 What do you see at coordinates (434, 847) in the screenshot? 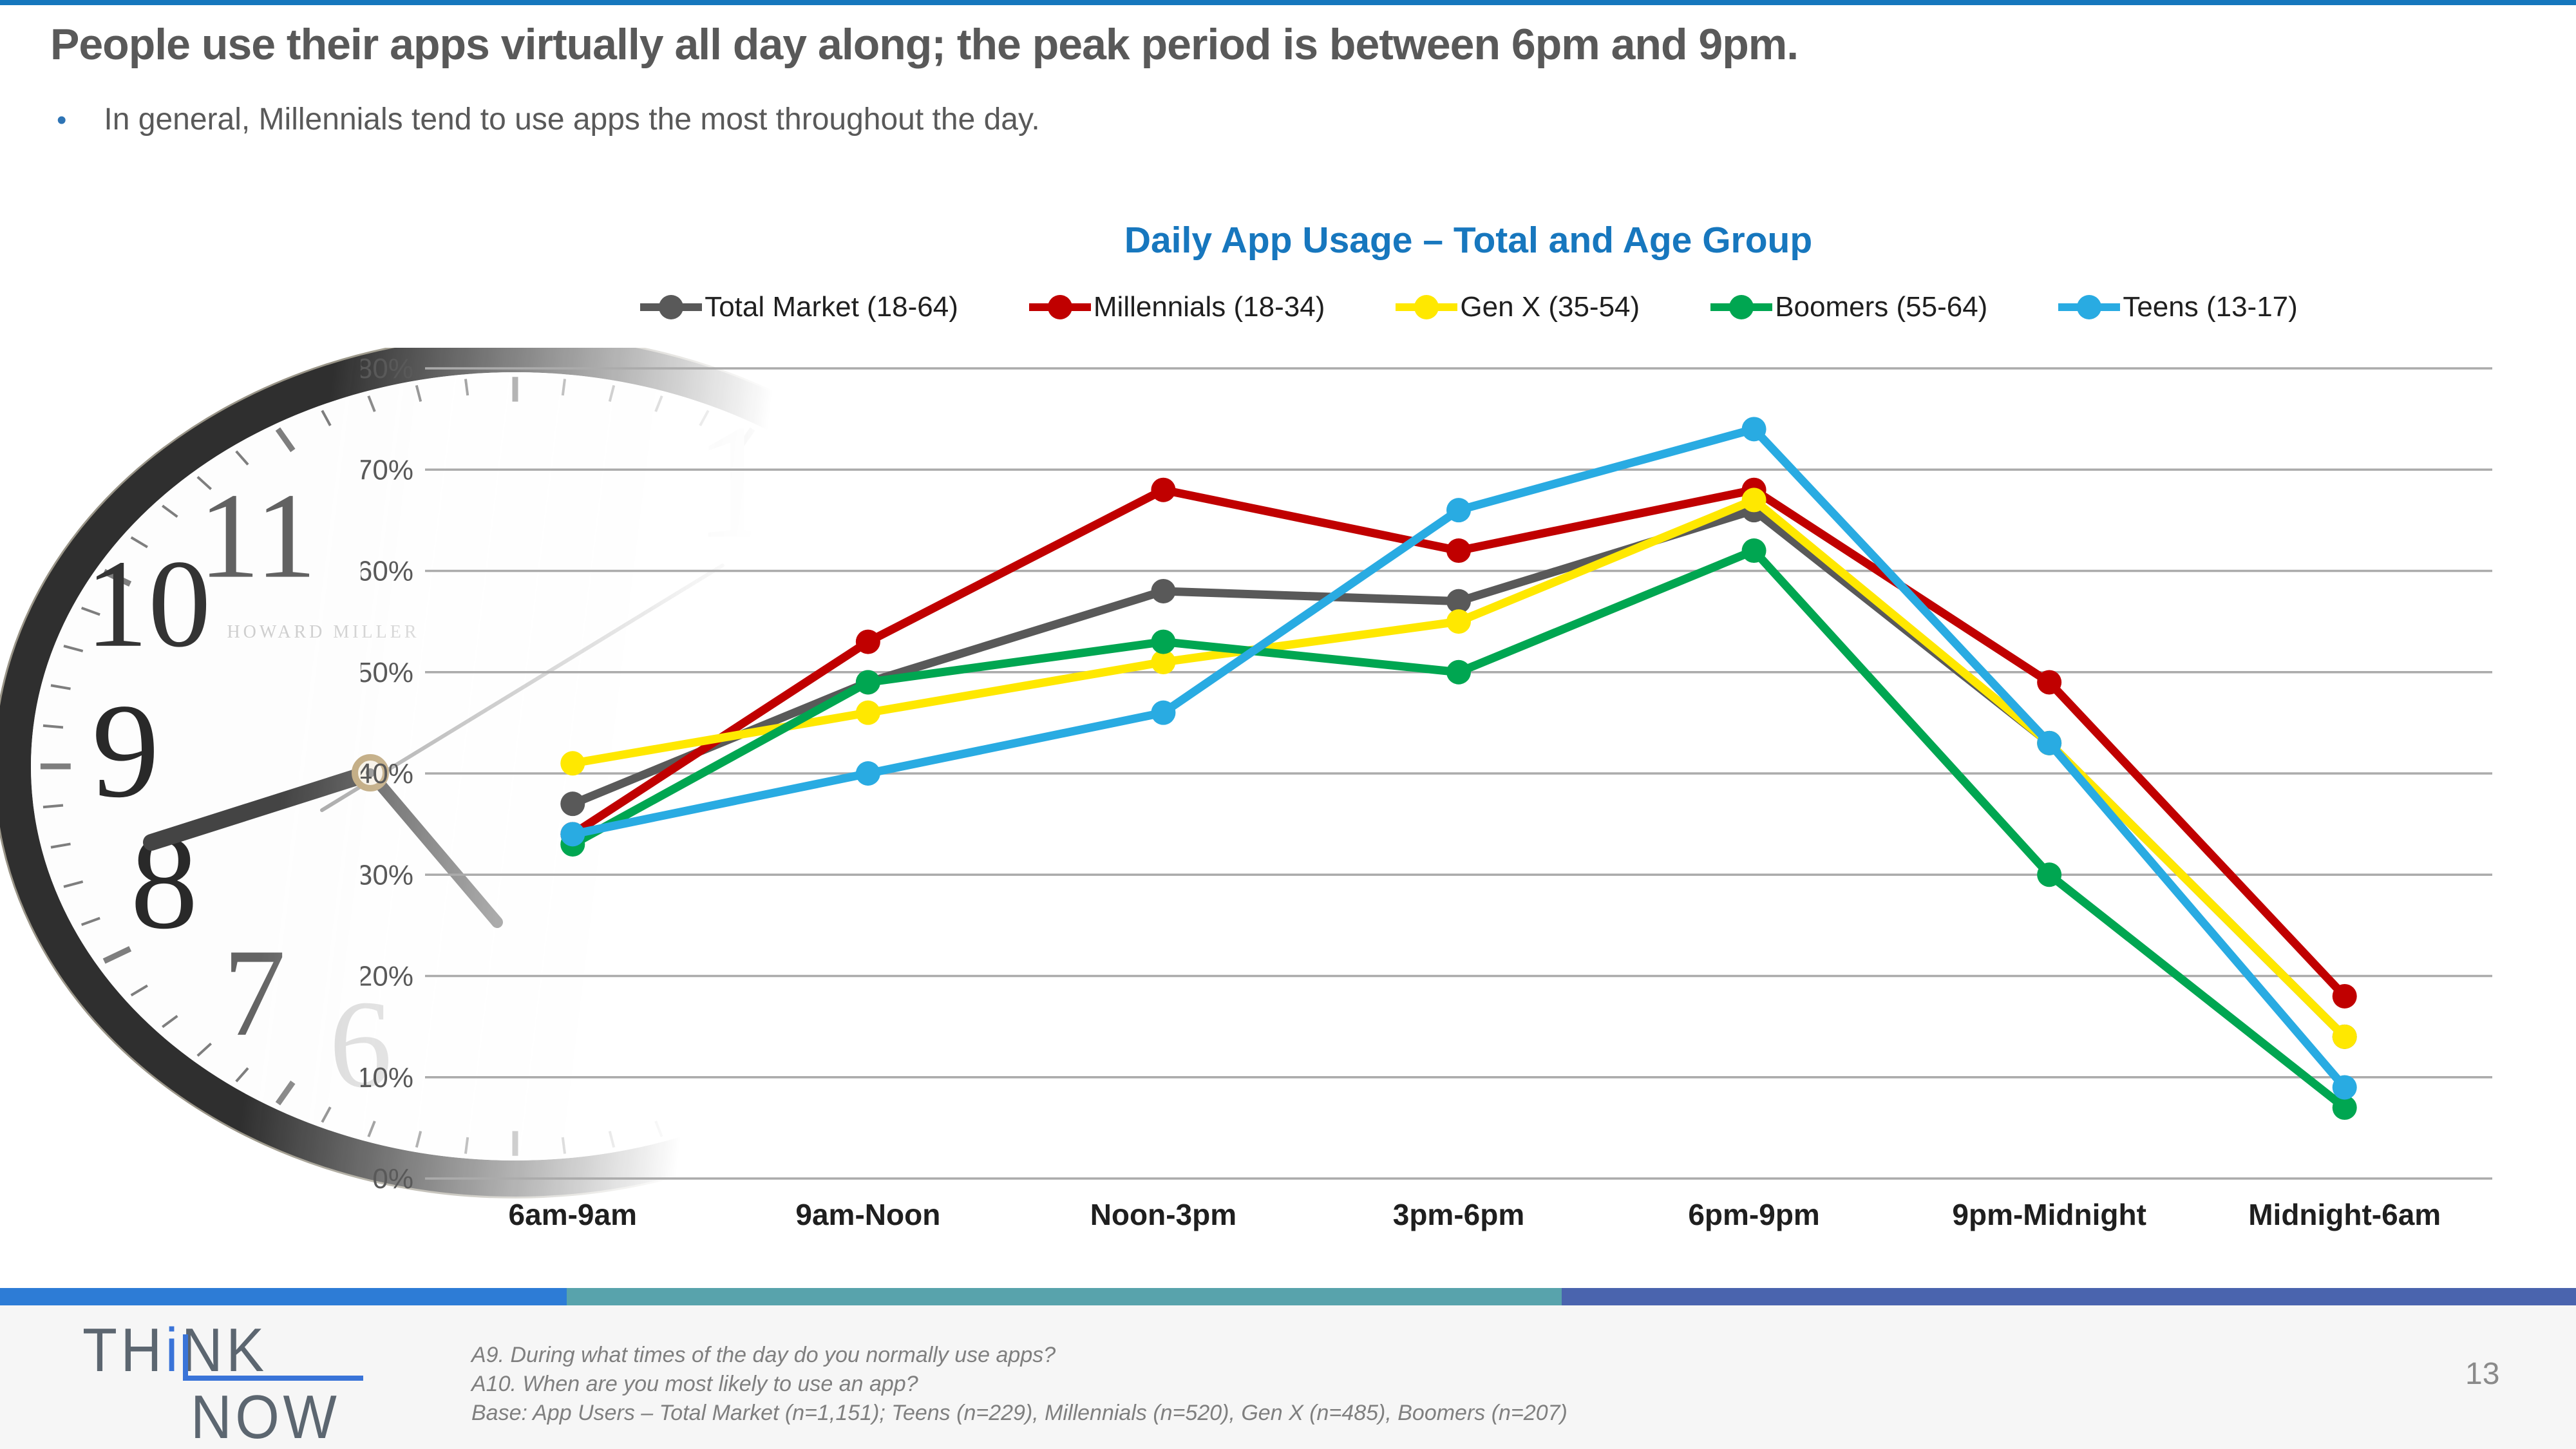
I see `clock-minute-hand` at bounding box center [434, 847].